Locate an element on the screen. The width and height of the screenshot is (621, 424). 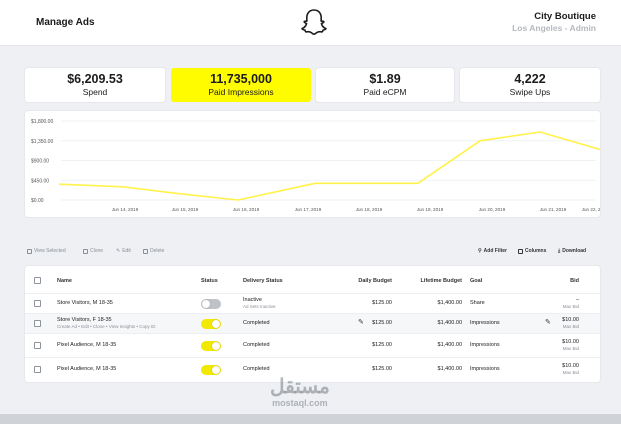
x-tick-label: Jun 19, 2019 is located at coordinates (430, 209).